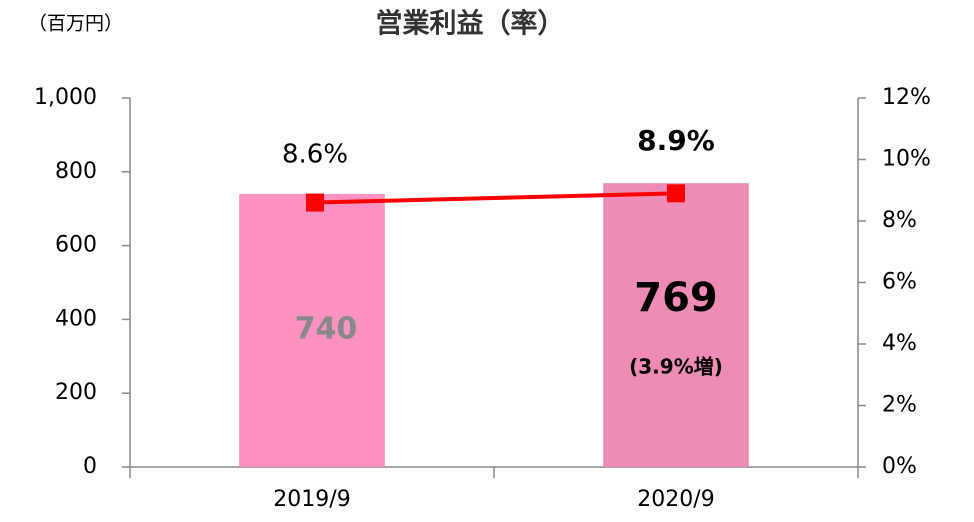  Describe the element at coordinates (675, 499) in the screenshot. I see `x-tick-label: 2020/9` at that location.